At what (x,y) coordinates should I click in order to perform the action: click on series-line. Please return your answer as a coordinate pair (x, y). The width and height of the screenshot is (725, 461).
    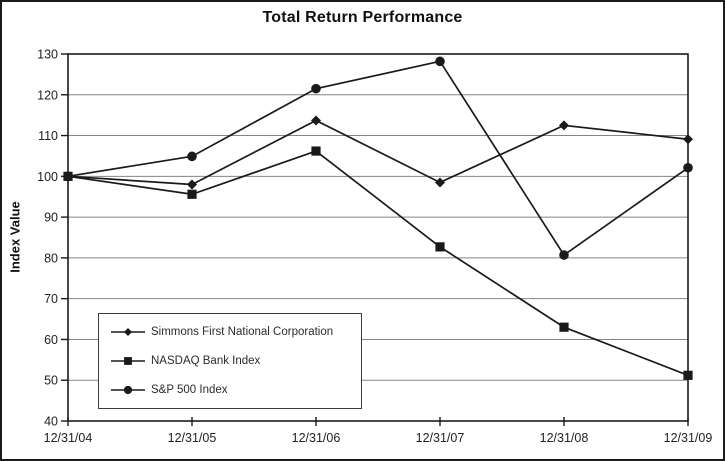
    Looking at the image, I should click on (378, 152).